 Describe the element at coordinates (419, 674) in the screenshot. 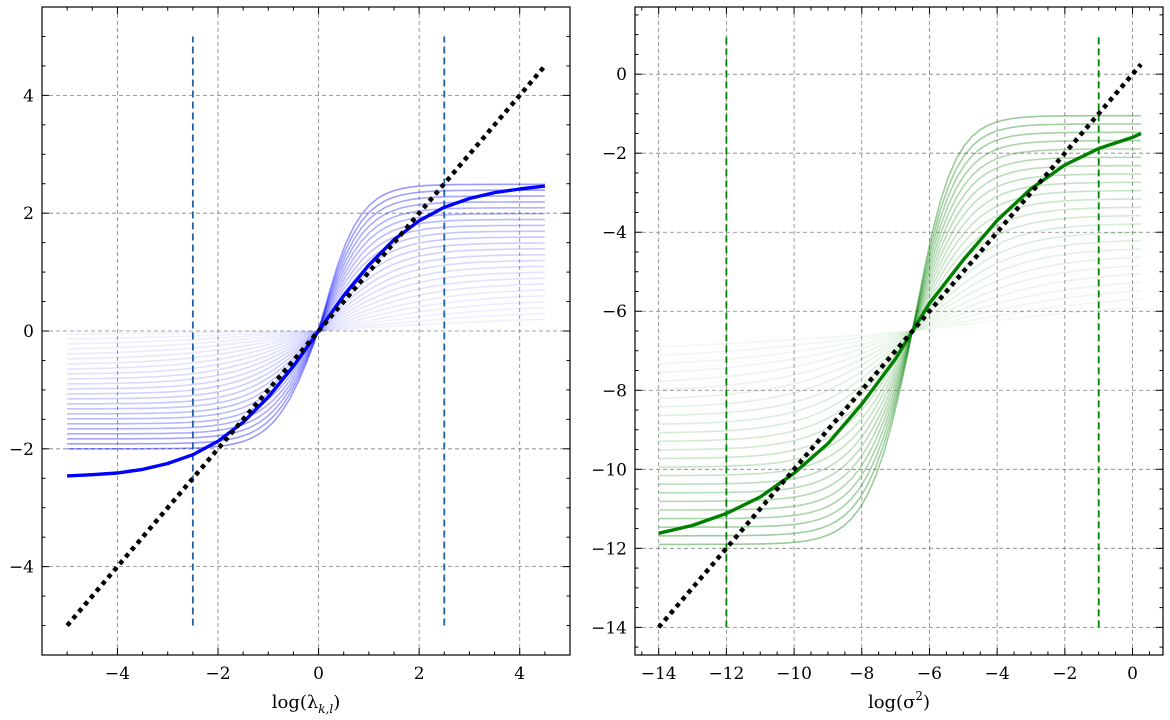

I see `x-tick-label: 2` at that location.